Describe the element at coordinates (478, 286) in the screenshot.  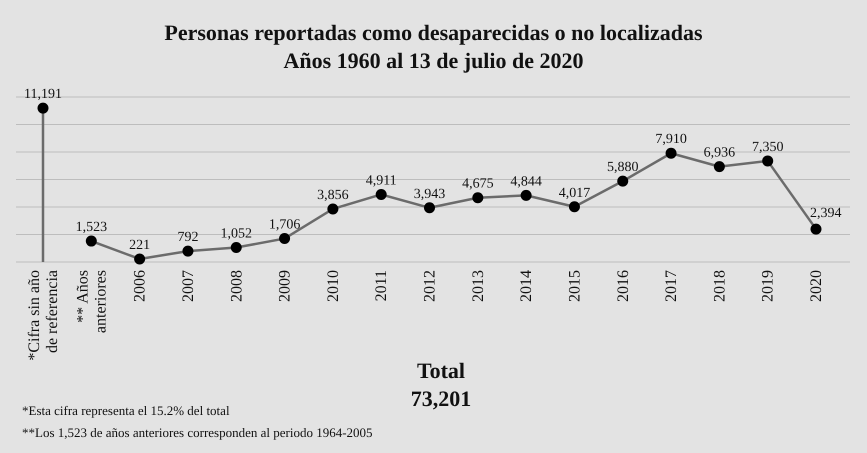
I see `x-tick-label: 2013` at that location.